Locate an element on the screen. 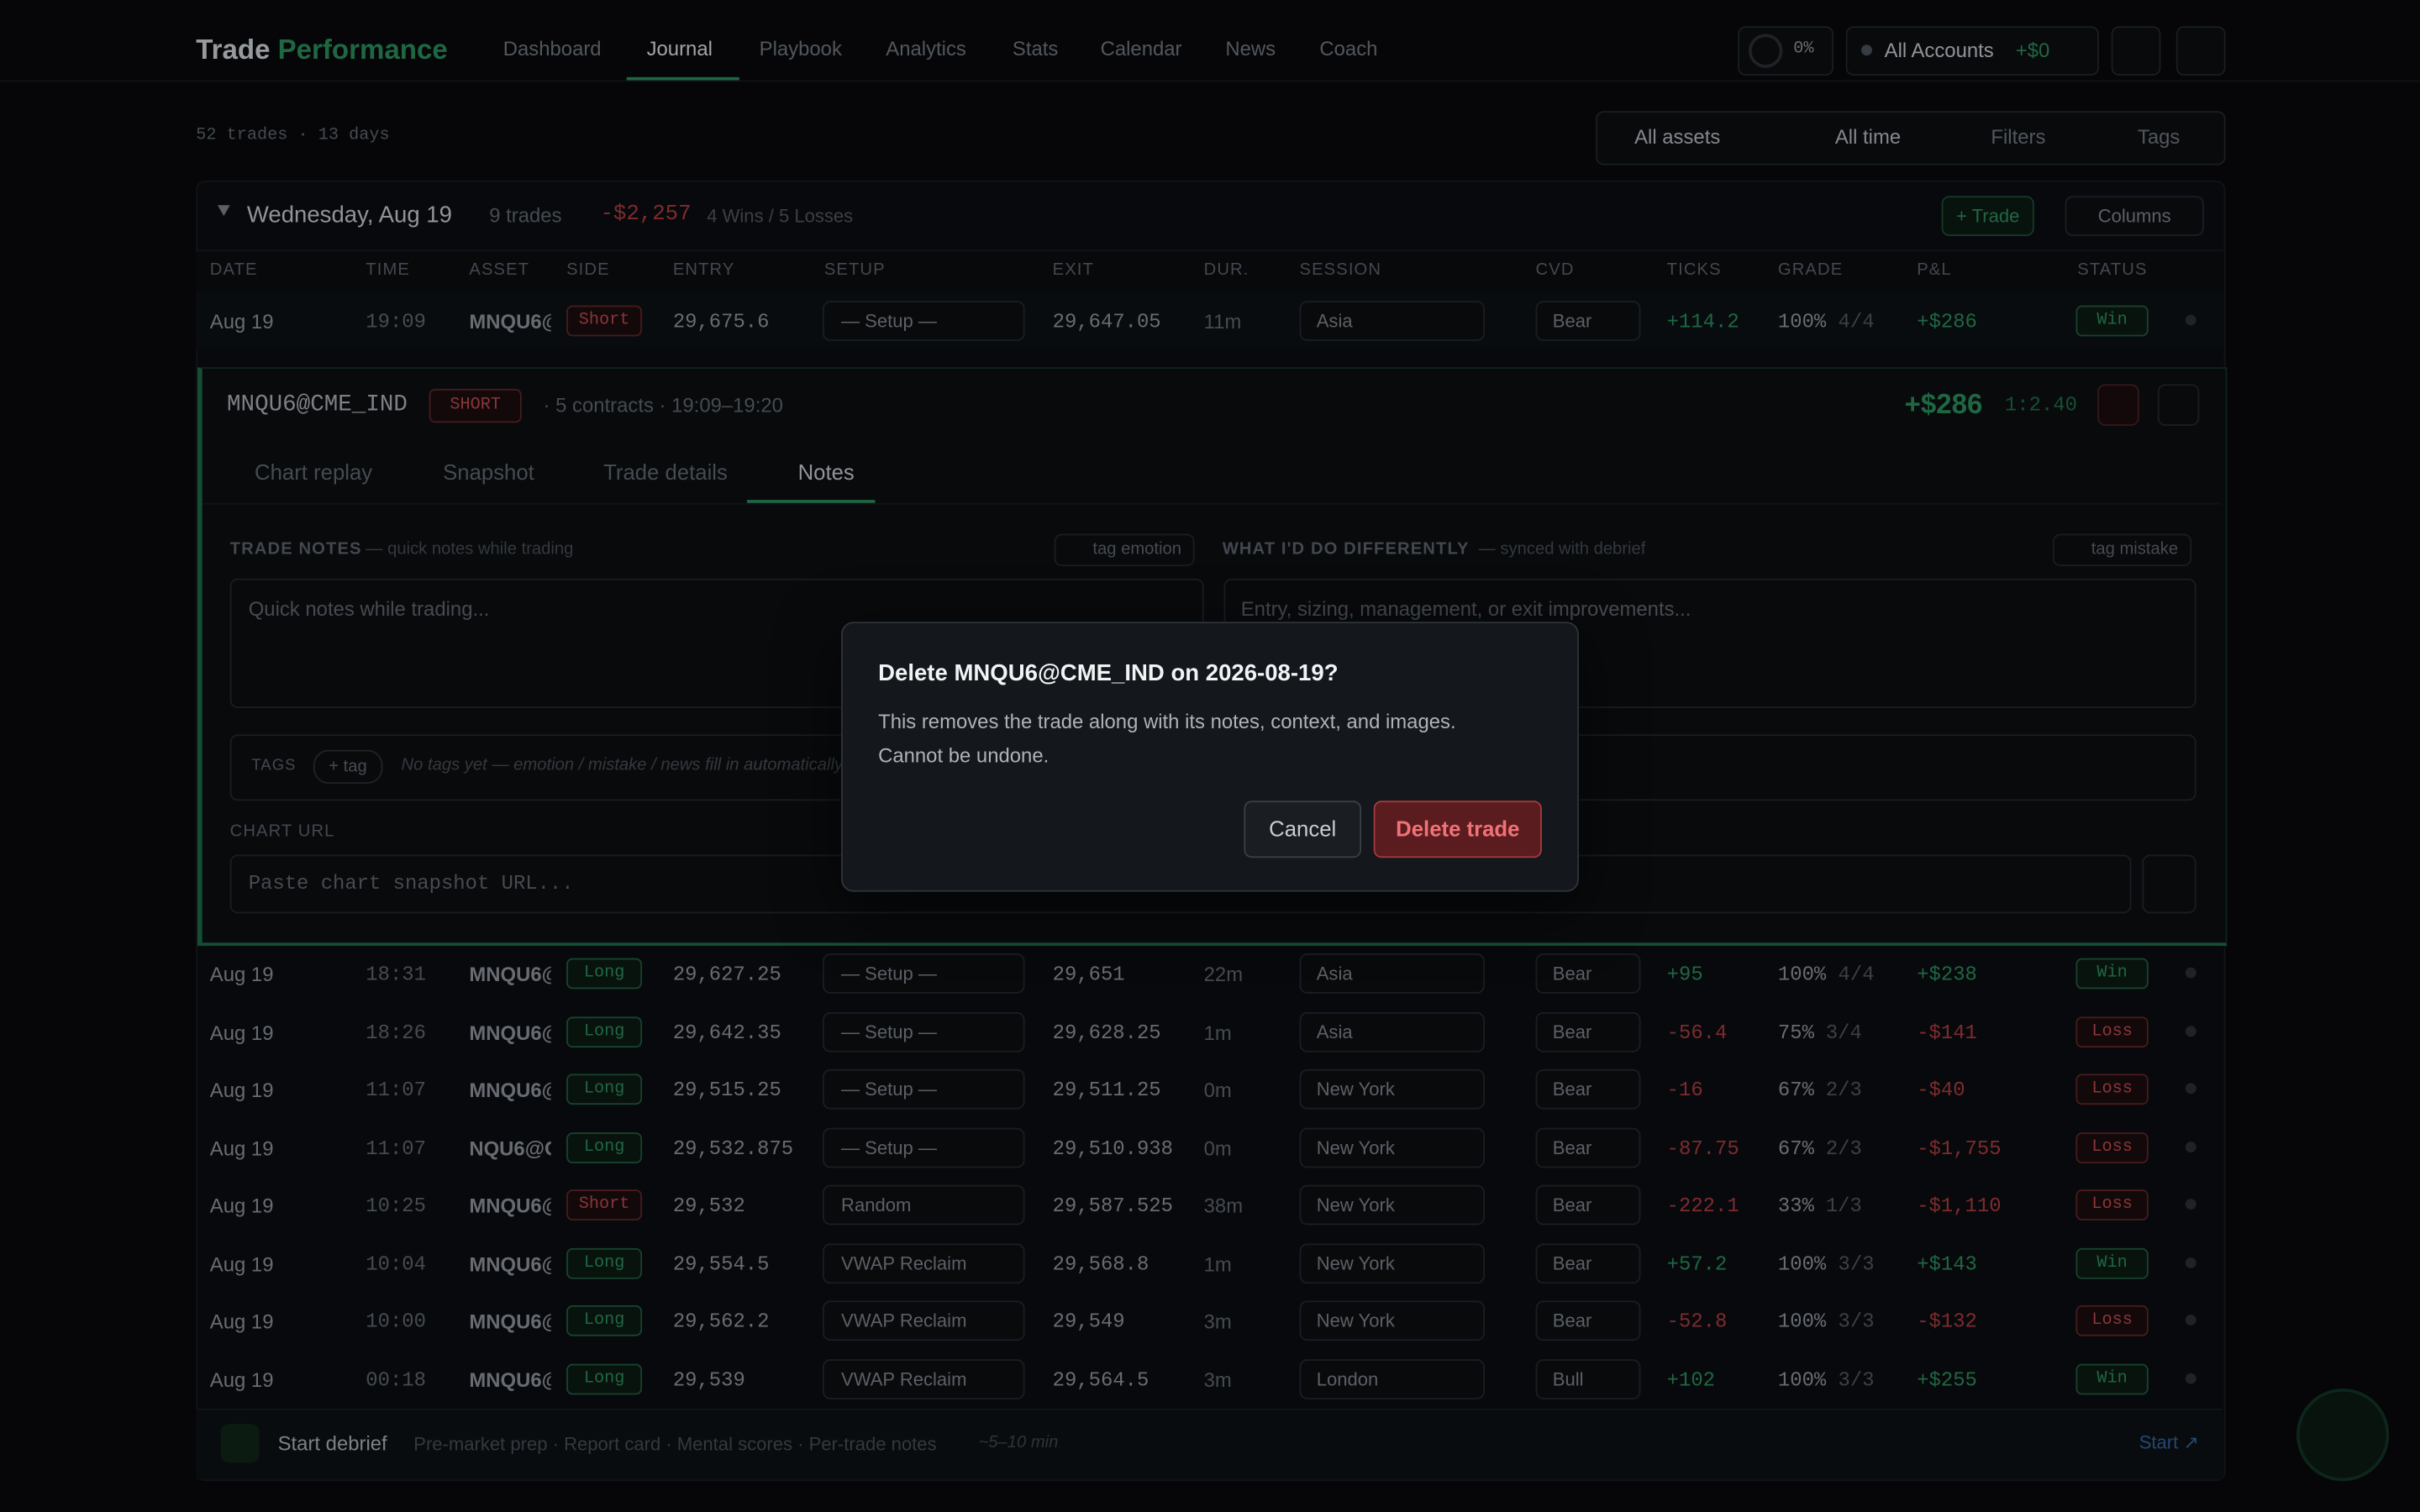 The width and height of the screenshot is (2420, 1512). debrief-start: Start ↗ is located at coordinates (2169, 1442).